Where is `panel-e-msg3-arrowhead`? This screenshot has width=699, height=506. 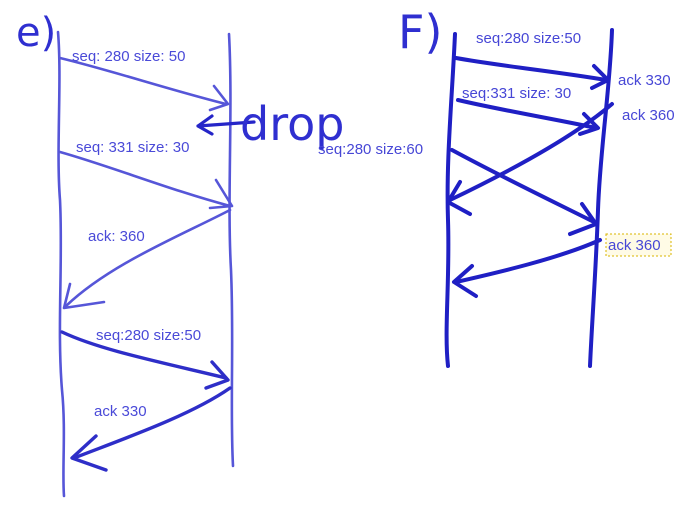
panel-e-msg3-arrowhead is located at coordinates (217, 375).